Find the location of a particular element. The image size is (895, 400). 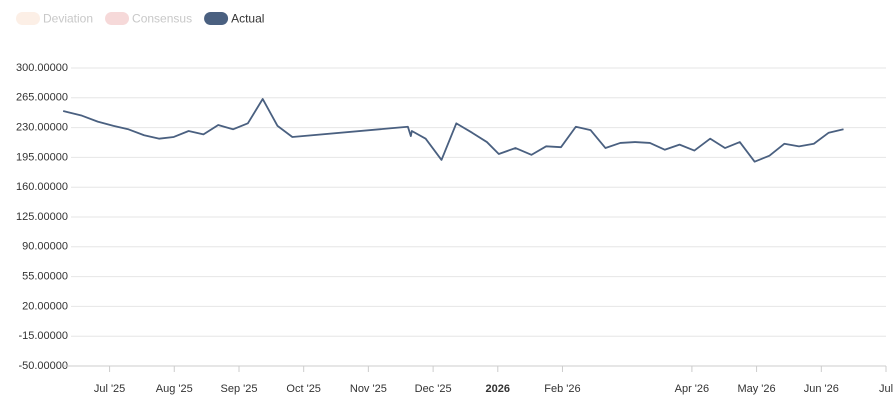

y-tick-label: 55.00000 is located at coordinates (45, 277).